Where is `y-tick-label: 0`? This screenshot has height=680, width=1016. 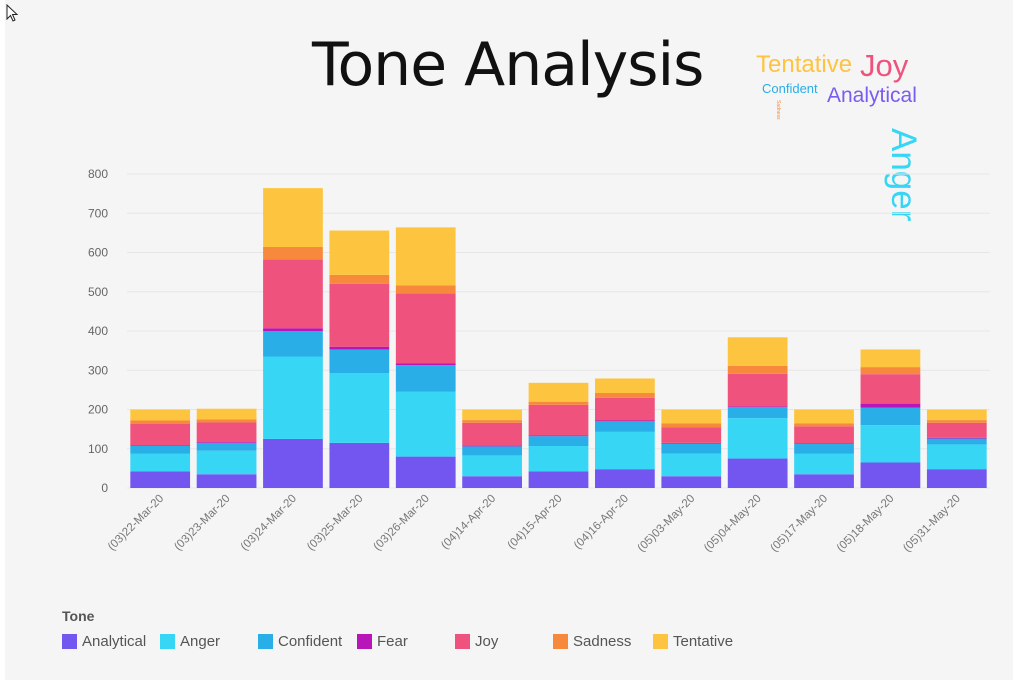
y-tick-label: 0 is located at coordinates (104, 488).